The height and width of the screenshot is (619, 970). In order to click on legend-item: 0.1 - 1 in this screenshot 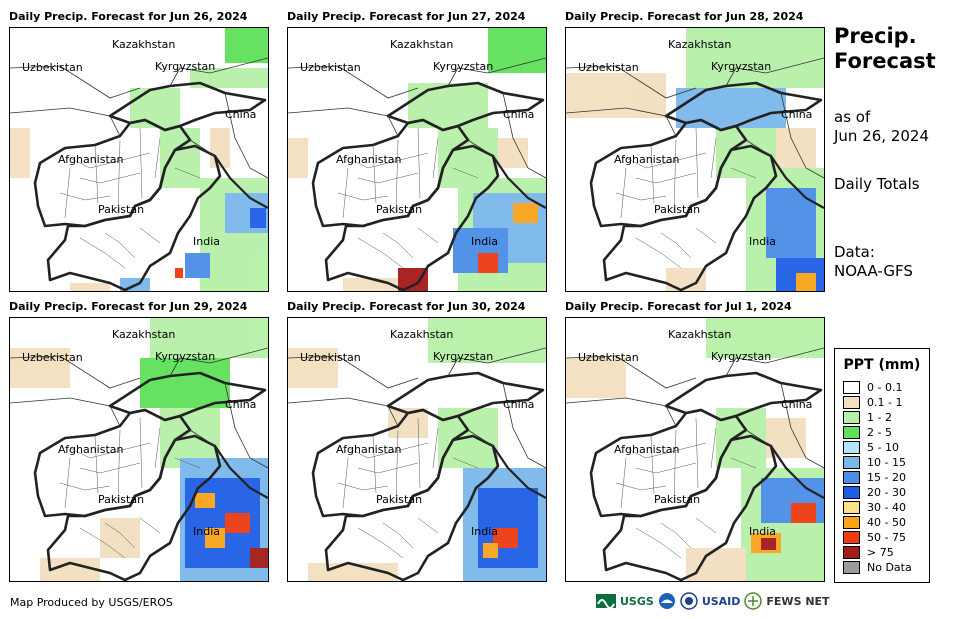, I will do `click(872, 402)`.